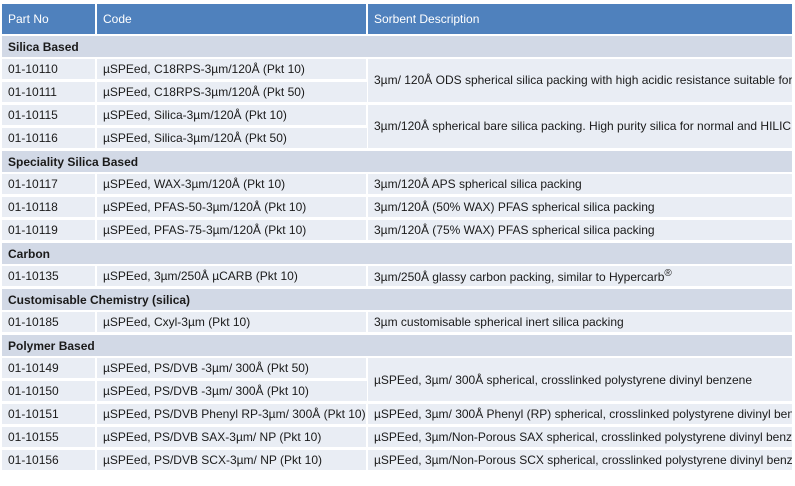 This screenshot has width=795, height=486. Describe the element at coordinates (49, 207) in the screenshot. I see `part-no-cell: 01-10118` at that location.